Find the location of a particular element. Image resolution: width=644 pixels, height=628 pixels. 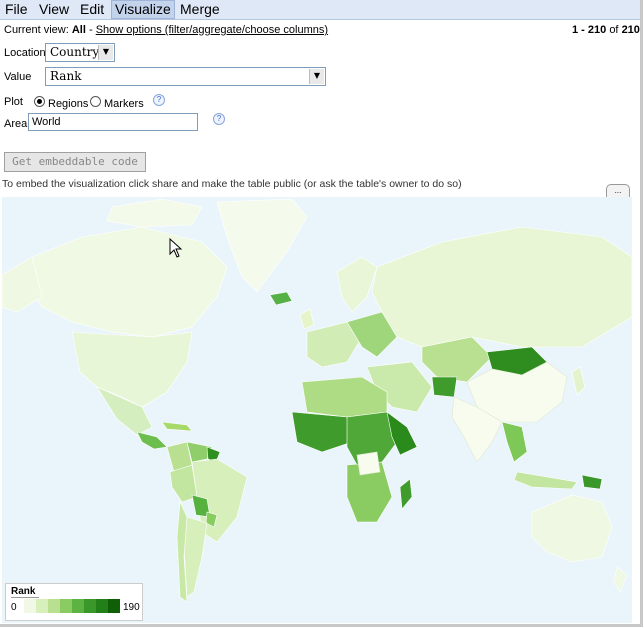

plot-markers-radio is located at coordinates (95, 101).